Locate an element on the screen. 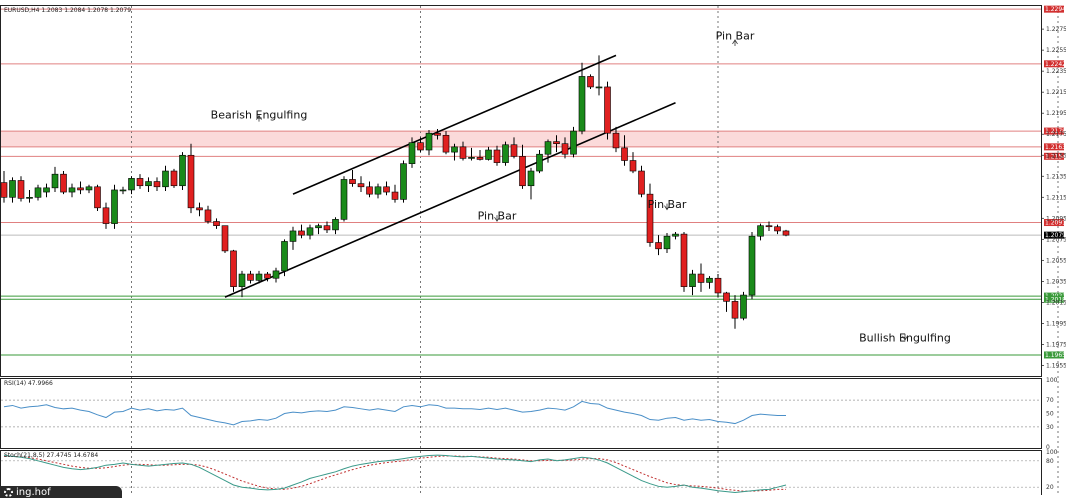 The width and height of the screenshot is (1066, 498). y-tick-label: 1.2095 is located at coordinates (1056, 218).